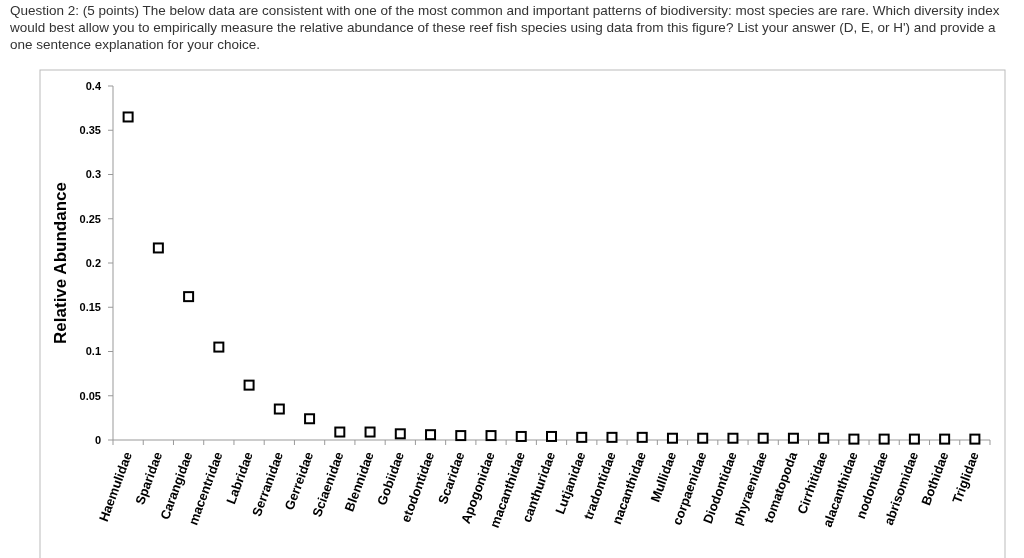  What do you see at coordinates (93, 351) in the screenshot?
I see `y-tick-label: 0.1` at bounding box center [93, 351].